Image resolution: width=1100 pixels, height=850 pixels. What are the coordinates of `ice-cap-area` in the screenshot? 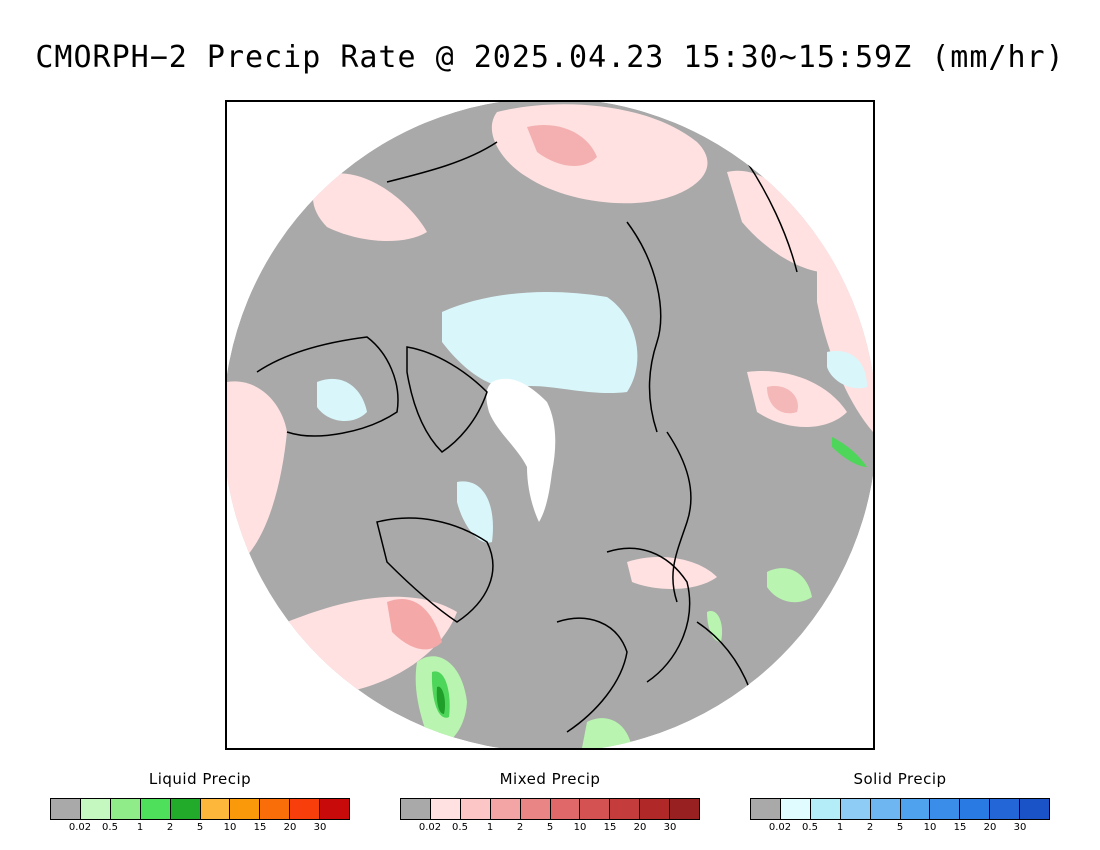 It's located at (521, 450).